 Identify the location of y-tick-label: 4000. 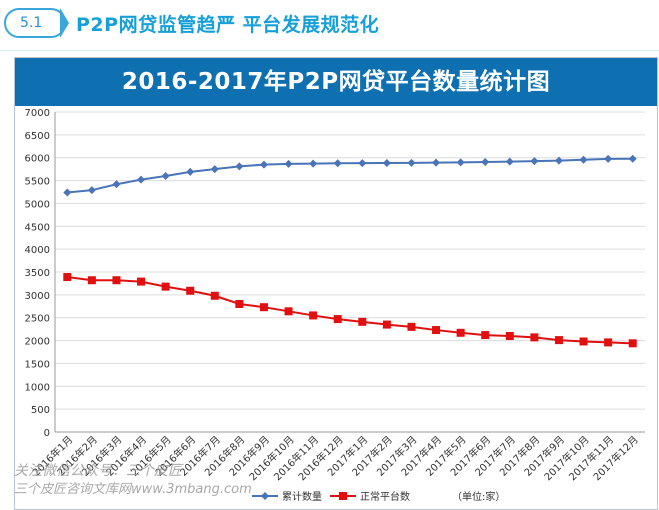
(37, 250).